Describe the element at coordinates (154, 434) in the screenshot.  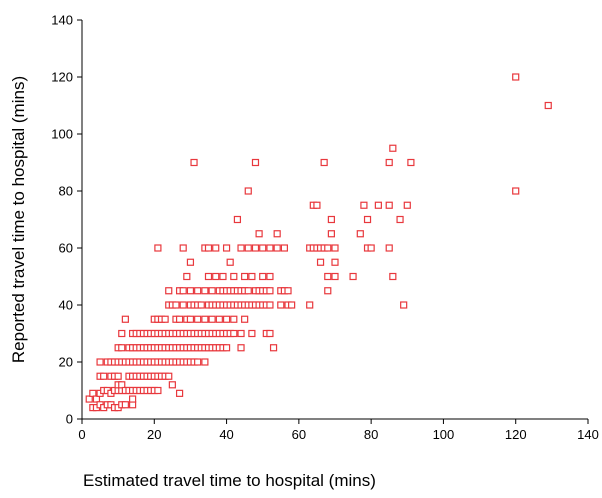
I see `x-tick-label: 20` at that location.